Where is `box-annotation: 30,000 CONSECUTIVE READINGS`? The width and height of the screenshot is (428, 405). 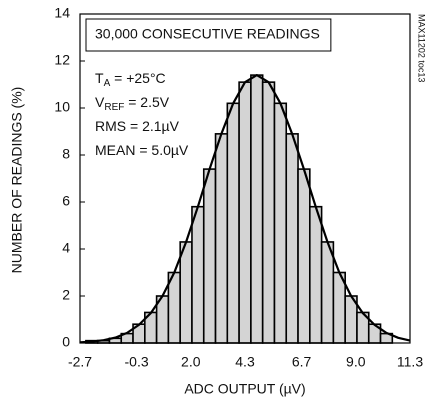 box-annotation: 30,000 CONSECUTIVE READINGS is located at coordinates (207, 34).